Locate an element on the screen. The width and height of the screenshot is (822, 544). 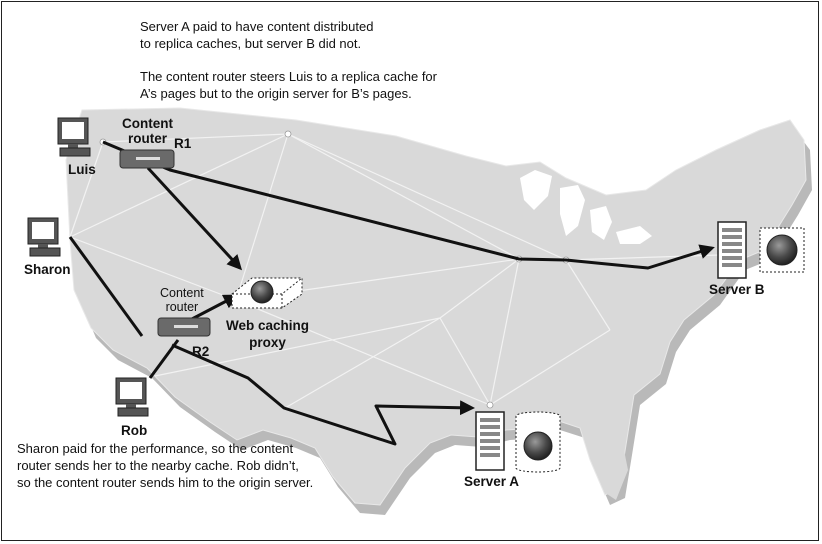
label-server-b: Server B is located at coordinates (737, 289).